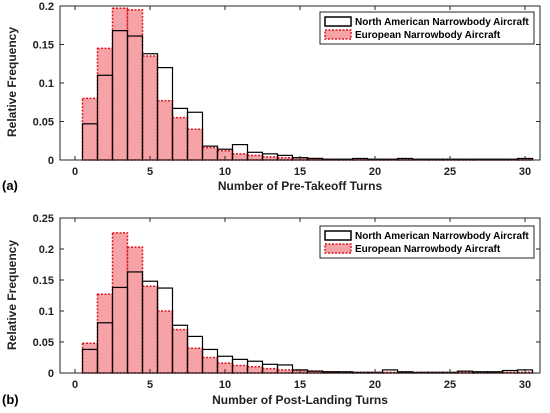  I want to click on panel-b-legend-label-eu: European Narrowbody Aircraft, so click(428, 249).